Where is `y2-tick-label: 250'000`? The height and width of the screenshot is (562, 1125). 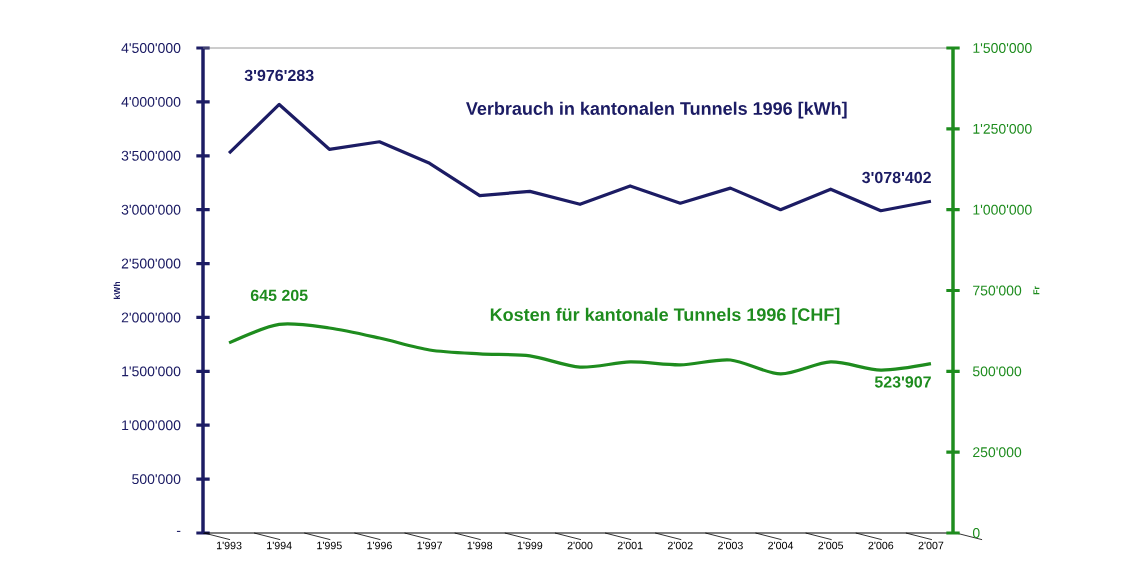
y2-tick-label: 250'000 is located at coordinates (997, 452).